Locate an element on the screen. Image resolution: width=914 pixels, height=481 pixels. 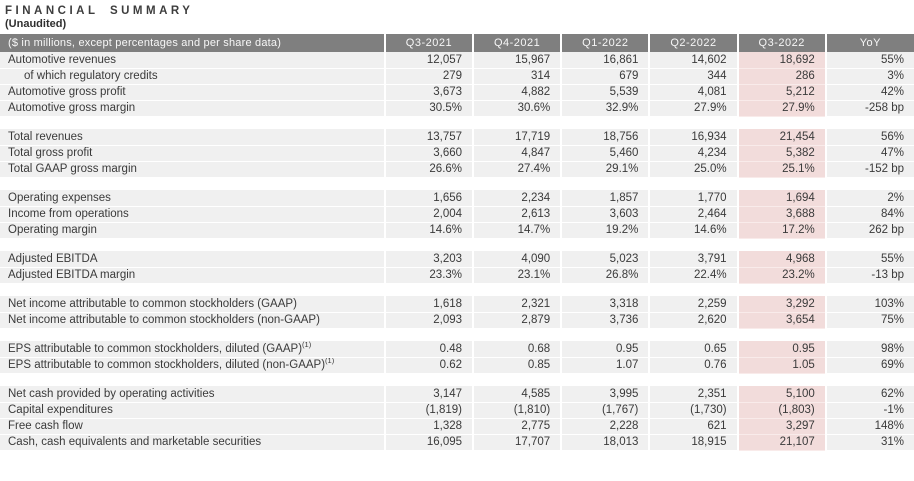
cell-value: 3,318 is located at coordinates (606, 304).